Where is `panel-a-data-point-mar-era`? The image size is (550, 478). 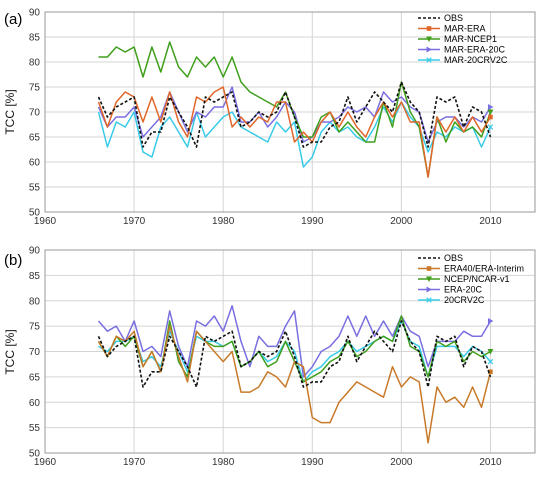
panel-a-data-point-mar-era is located at coordinates (490, 117).